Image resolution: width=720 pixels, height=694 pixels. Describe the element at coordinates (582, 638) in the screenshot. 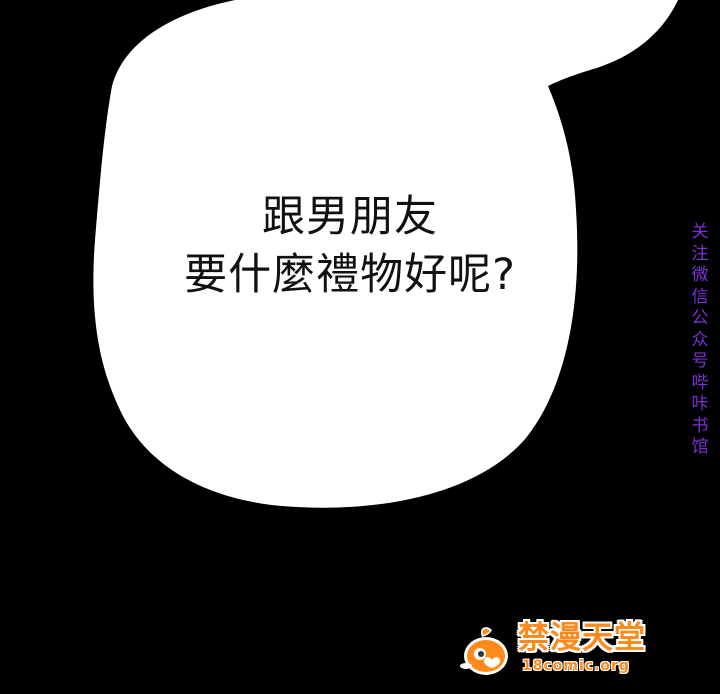

I see `logo-name: 禁漫天堂` at that location.